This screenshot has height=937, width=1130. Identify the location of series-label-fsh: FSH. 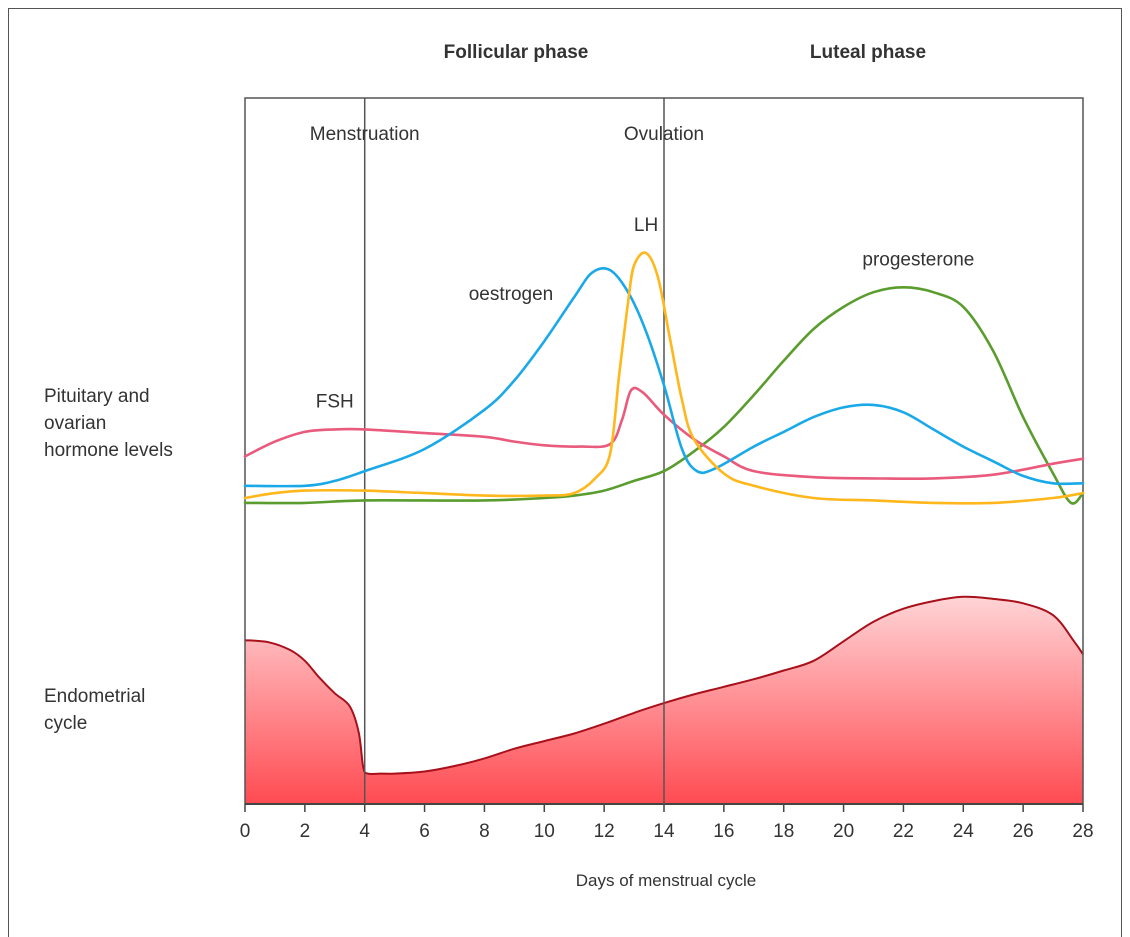
(335, 401).